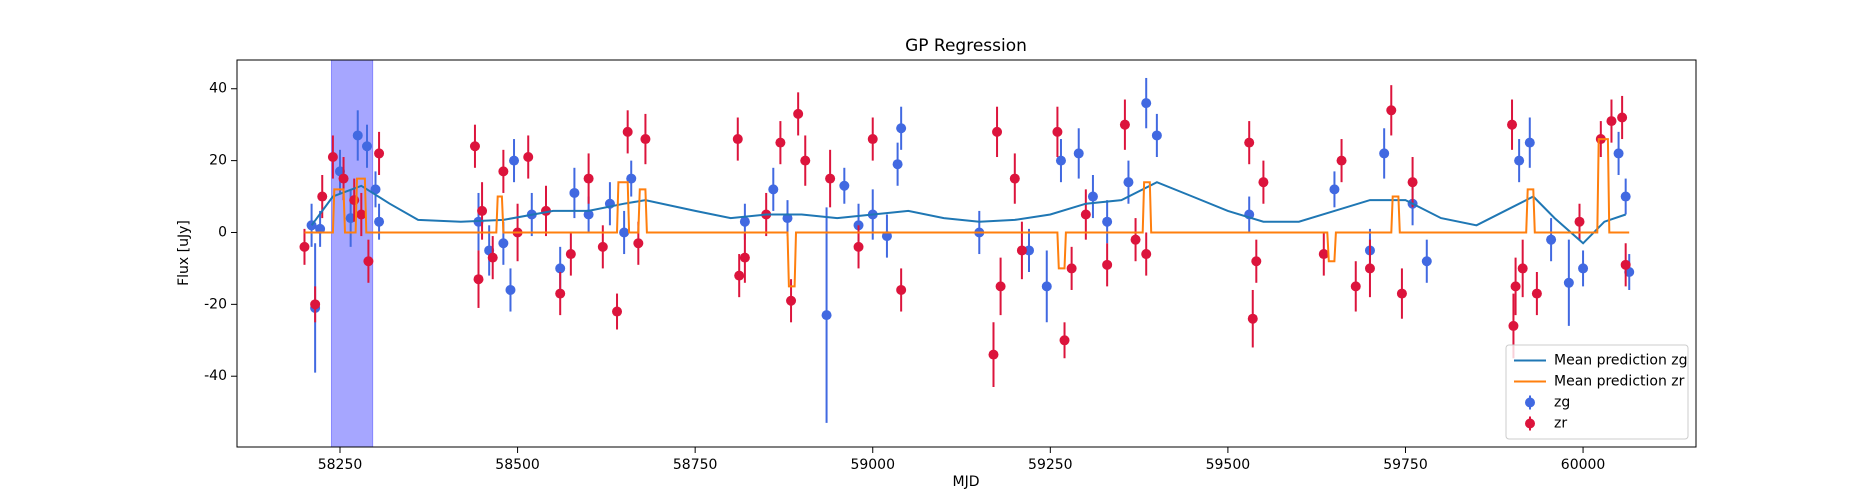  I want to click on y-tick-label: -20, so click(215, 304).